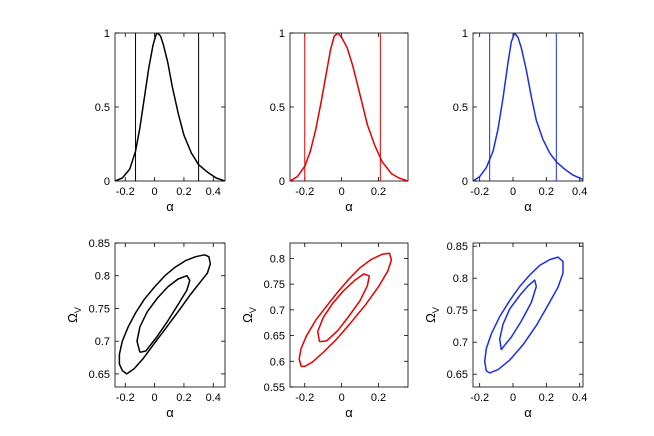  I want to click on panel-bottom-left: -0.2 0 0.2 0.4 0.65 0.7 0.75 0.8 0.85 α ΩV, so click(145, 329).